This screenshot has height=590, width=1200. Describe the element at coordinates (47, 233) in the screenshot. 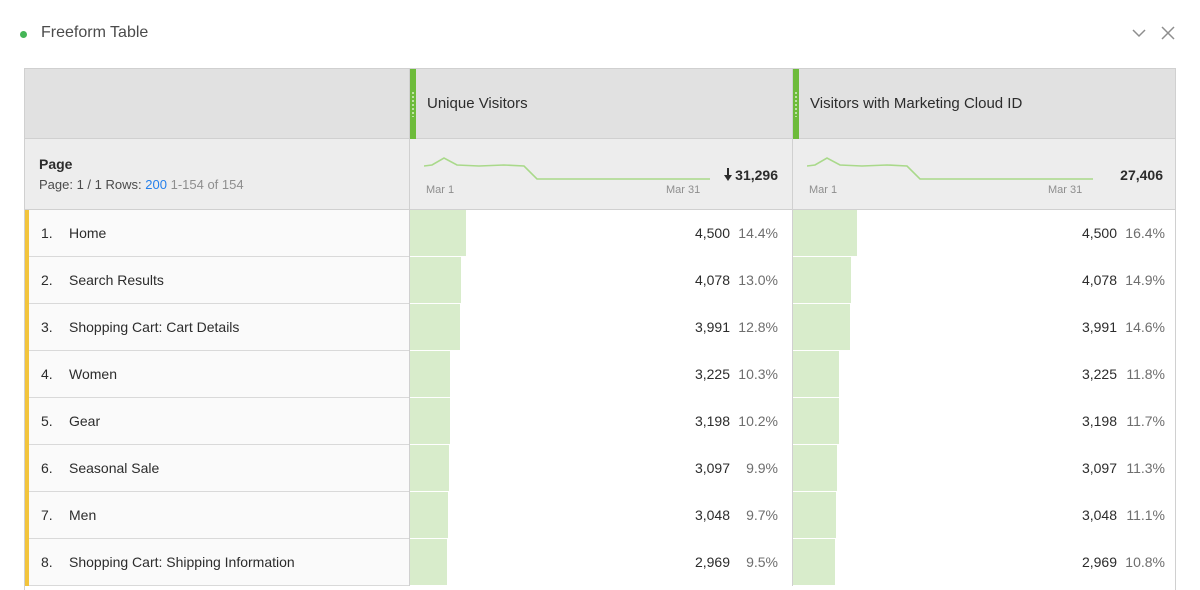

I see `row-number: 1.` at that location.